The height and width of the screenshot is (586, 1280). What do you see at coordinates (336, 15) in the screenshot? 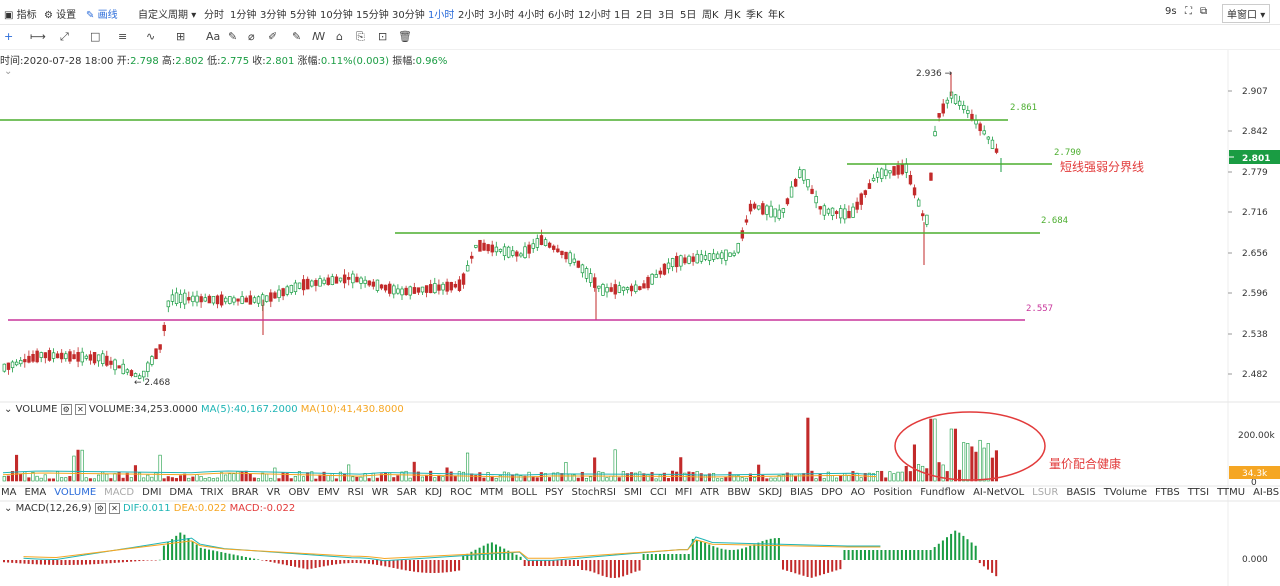
I see `period-4: 10分钟` at bounding box center [336, 15].